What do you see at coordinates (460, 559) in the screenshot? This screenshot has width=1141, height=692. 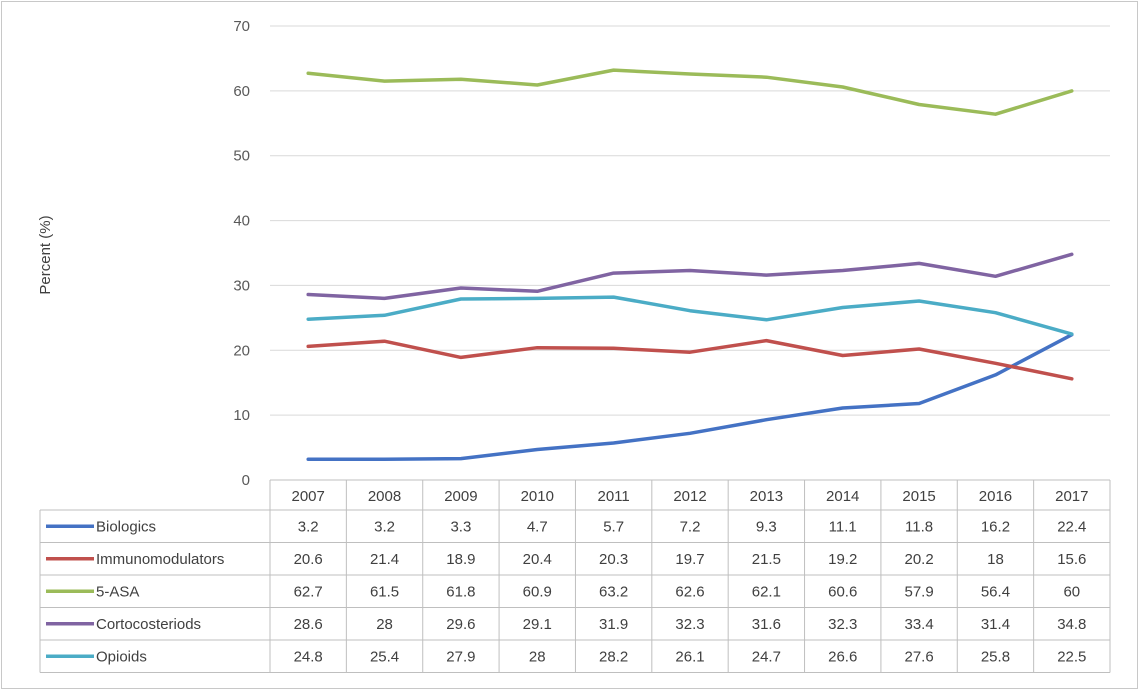 I see `data-table-value: 18.9` at bounding box center [460, 559].